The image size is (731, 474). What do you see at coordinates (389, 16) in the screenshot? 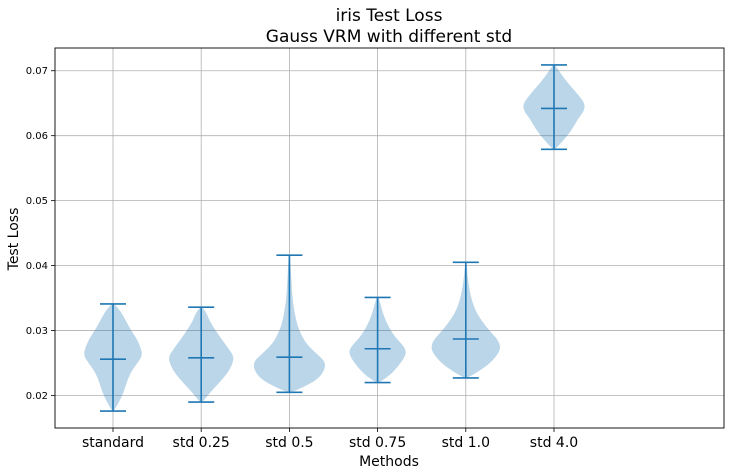
I see `chart-title-line1: iris Test Loss` at bounding box center [389, 16].